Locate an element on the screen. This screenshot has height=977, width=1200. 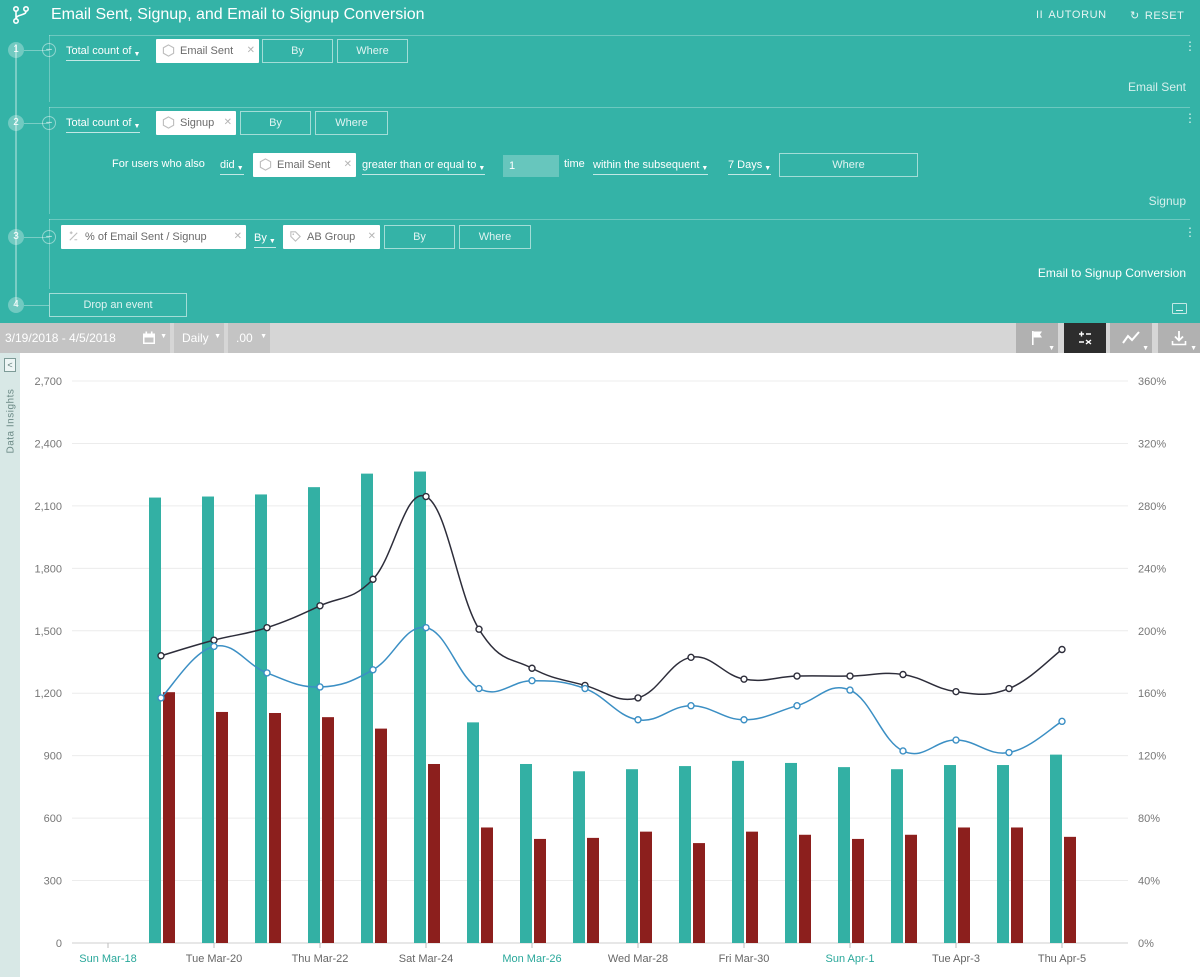
comparator-dropdown: greater than or equal to ▼ is located at coordinates (424, 167).